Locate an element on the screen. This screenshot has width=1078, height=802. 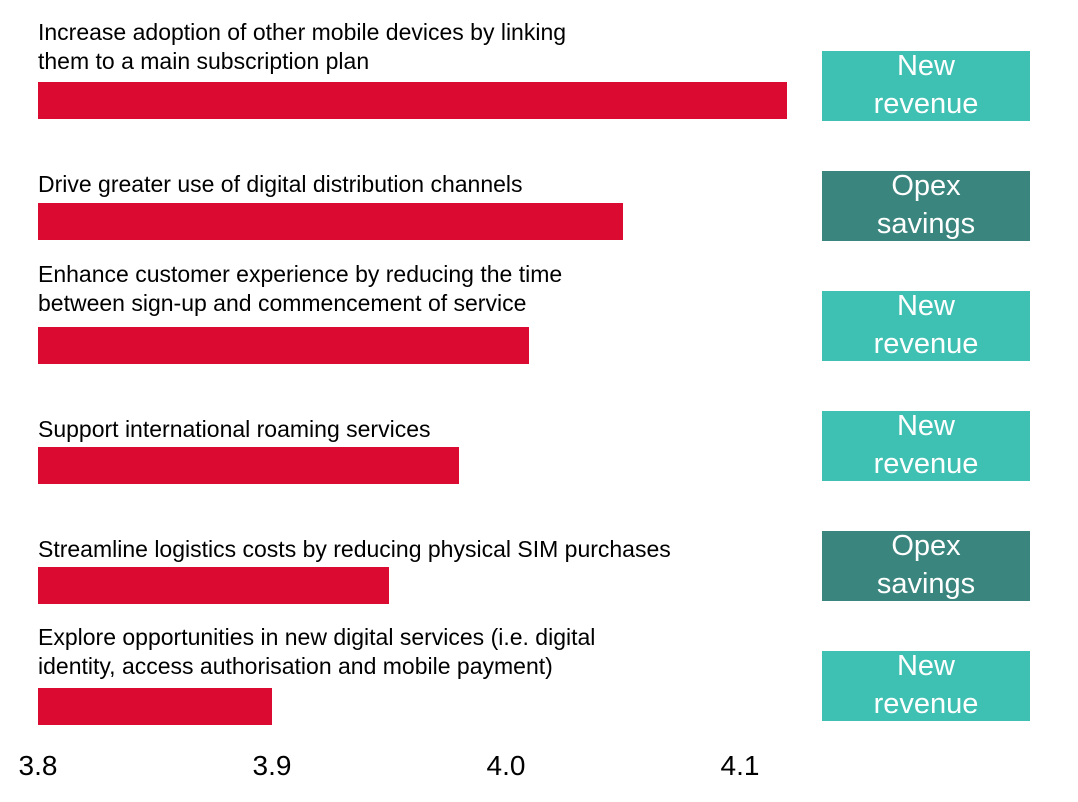
bar-label: Support international roaming services is located at coordinates (234, 429).